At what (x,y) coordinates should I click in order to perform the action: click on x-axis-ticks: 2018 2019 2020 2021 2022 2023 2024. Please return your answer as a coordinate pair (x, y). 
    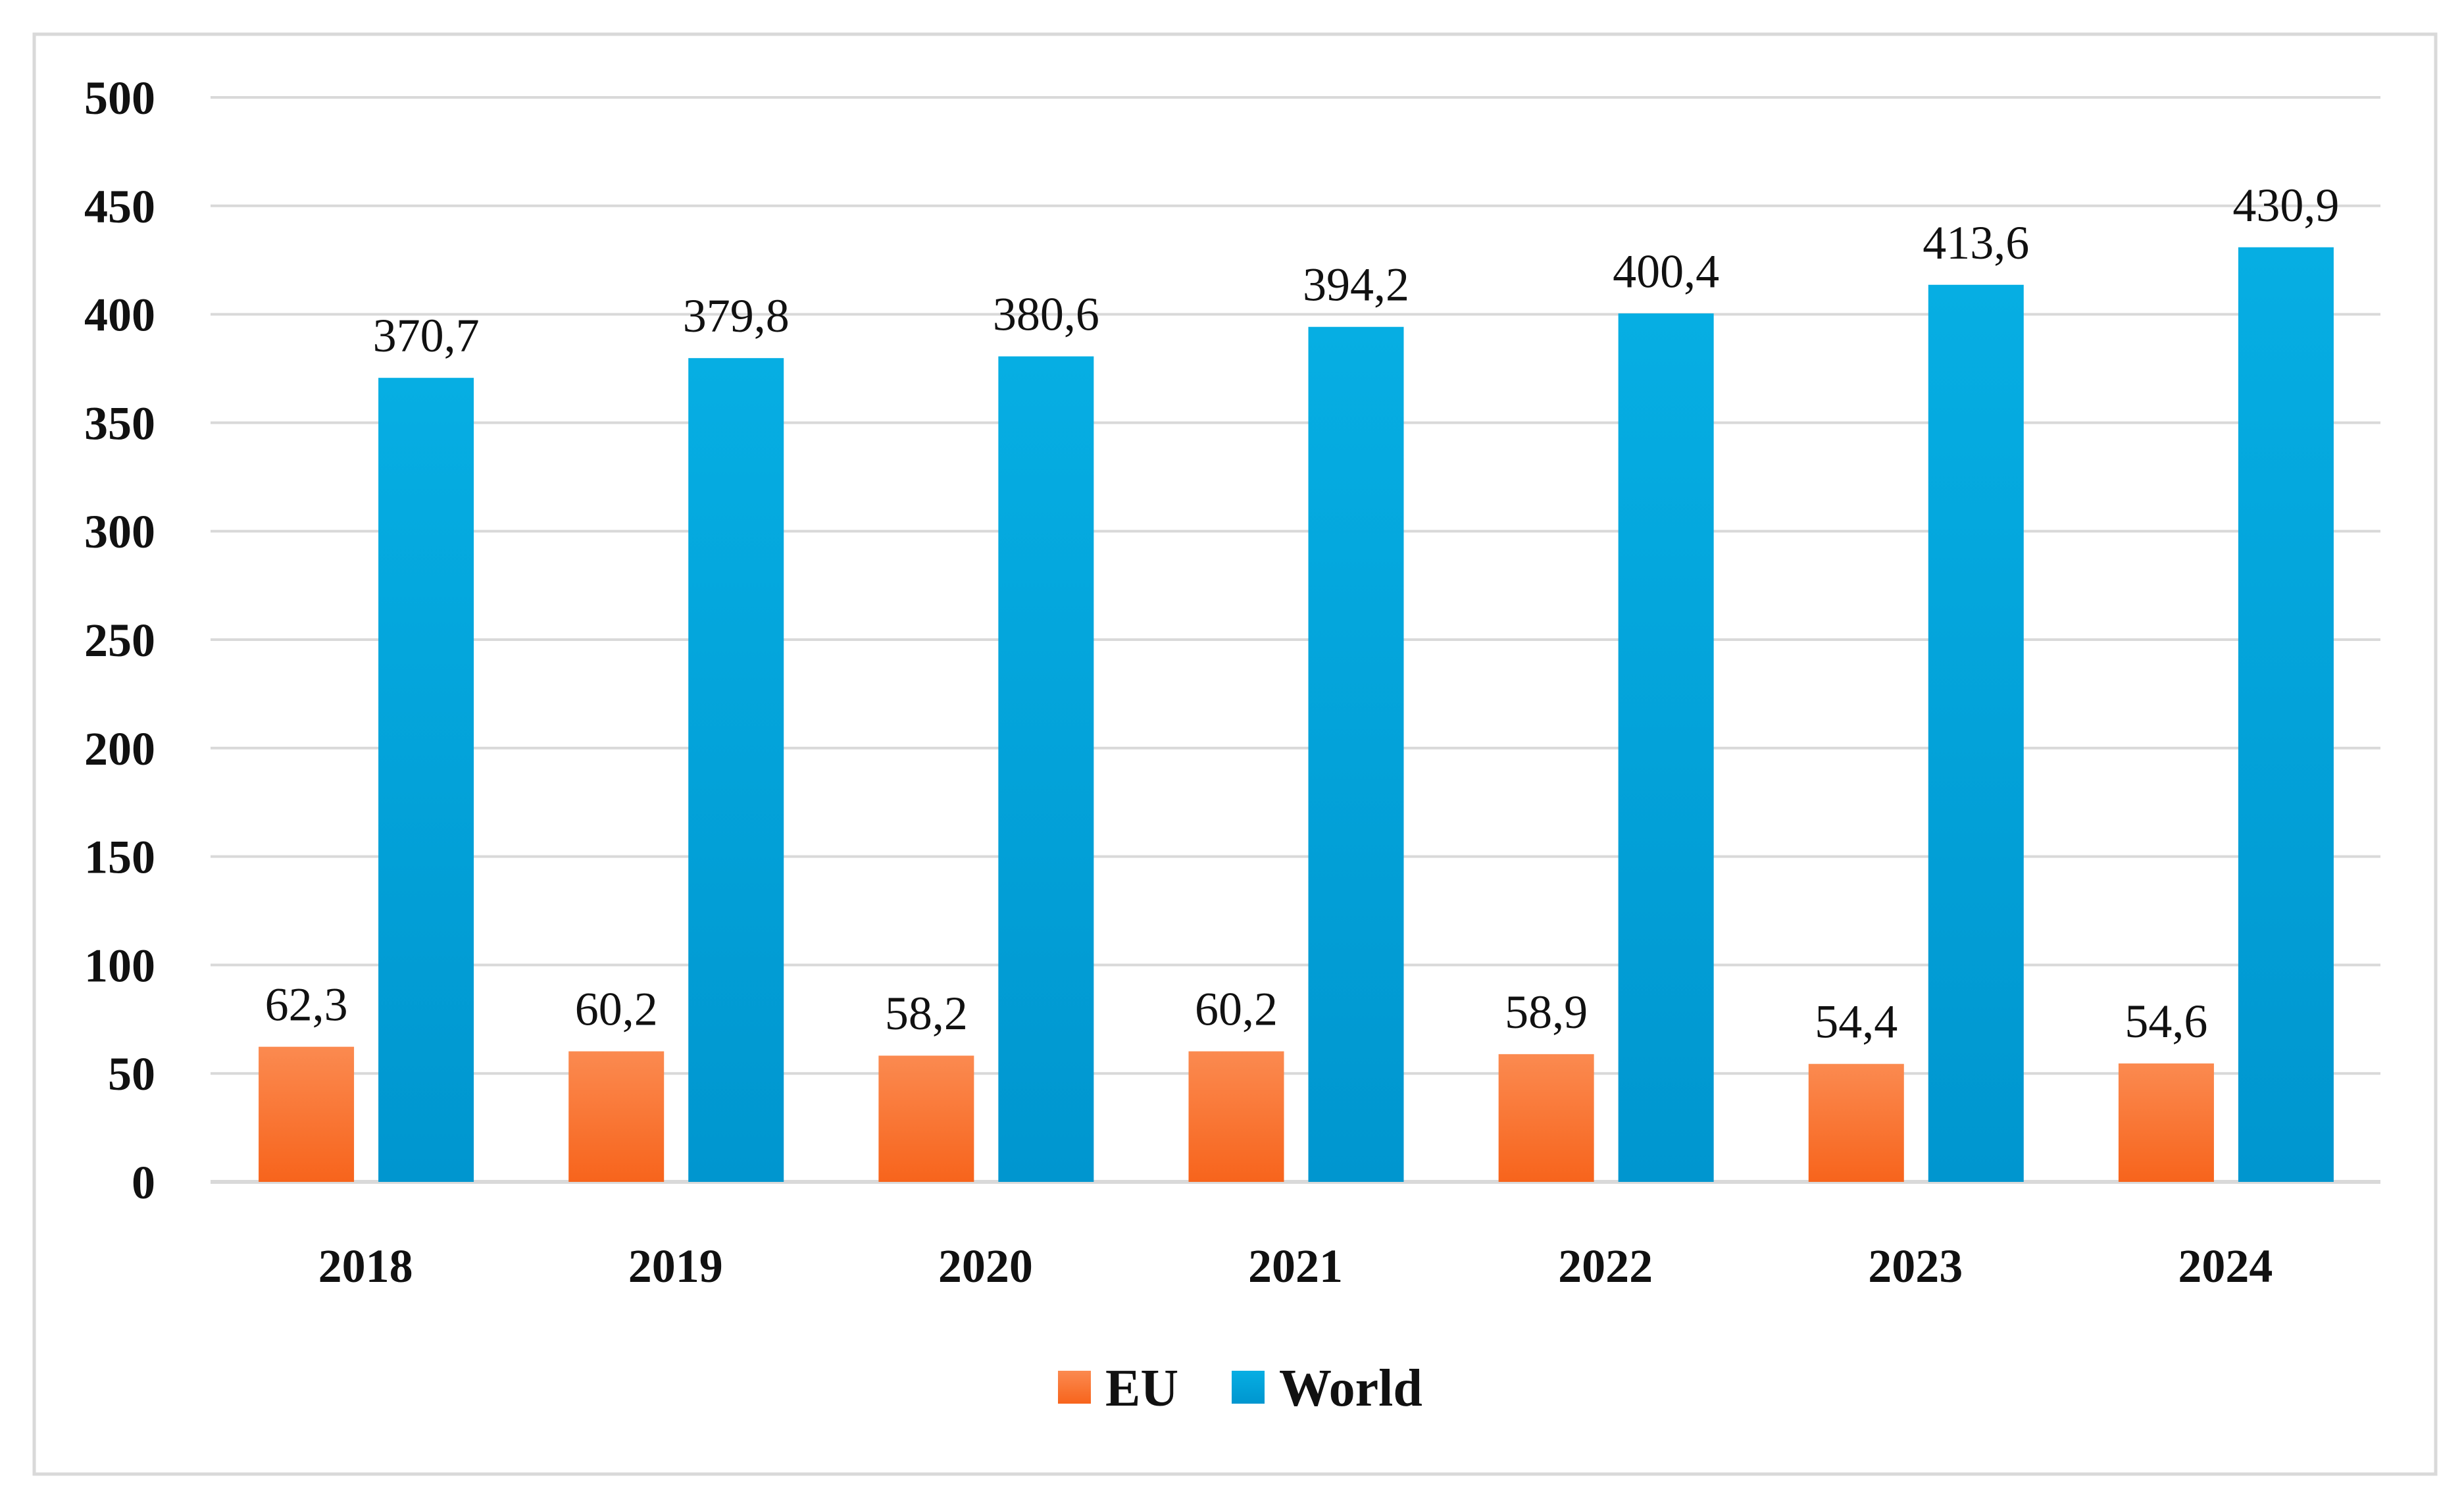
    Looking at the image, I should click on (1295, 1266).